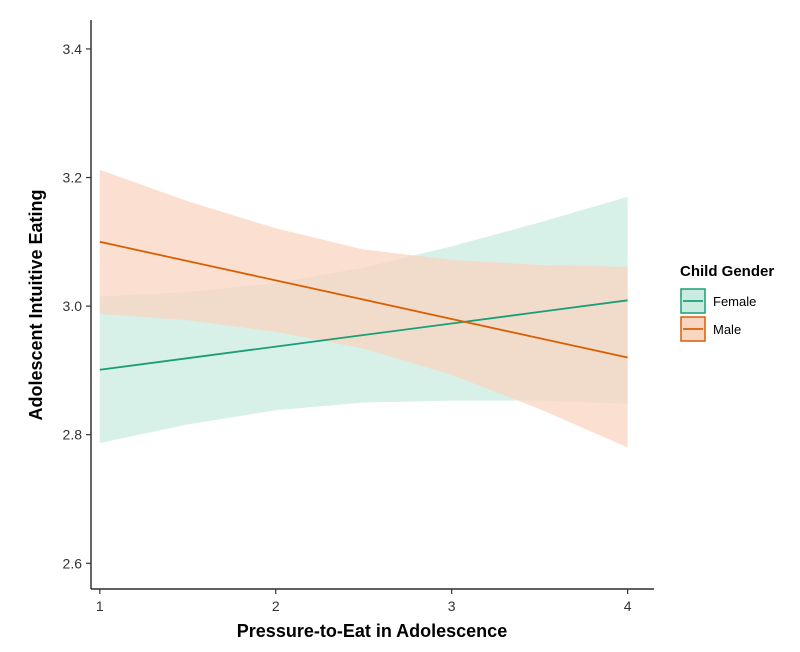 The width and height of the screenshot is (800, 652). Describe the element at coordinates (364, 601) in the screenshot. I see `x-axis-ticks: 1 2 3 4` at that location.